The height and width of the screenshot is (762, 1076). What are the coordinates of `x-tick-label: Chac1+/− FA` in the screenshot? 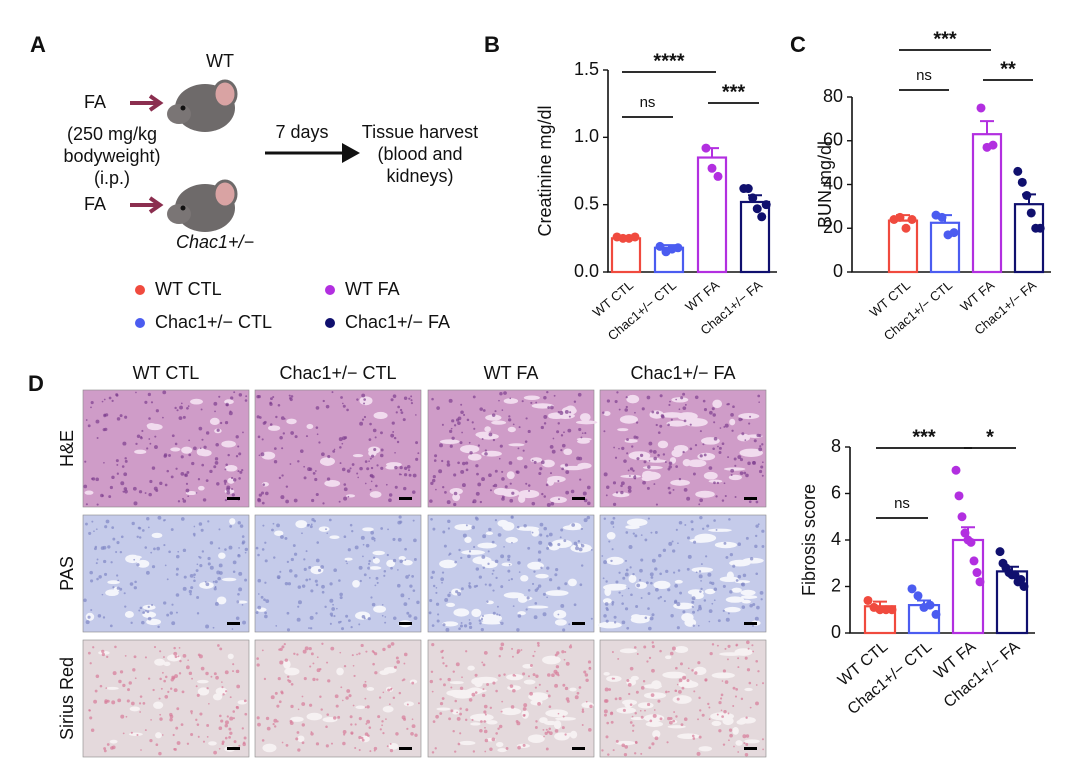 It's located at (982, 674).